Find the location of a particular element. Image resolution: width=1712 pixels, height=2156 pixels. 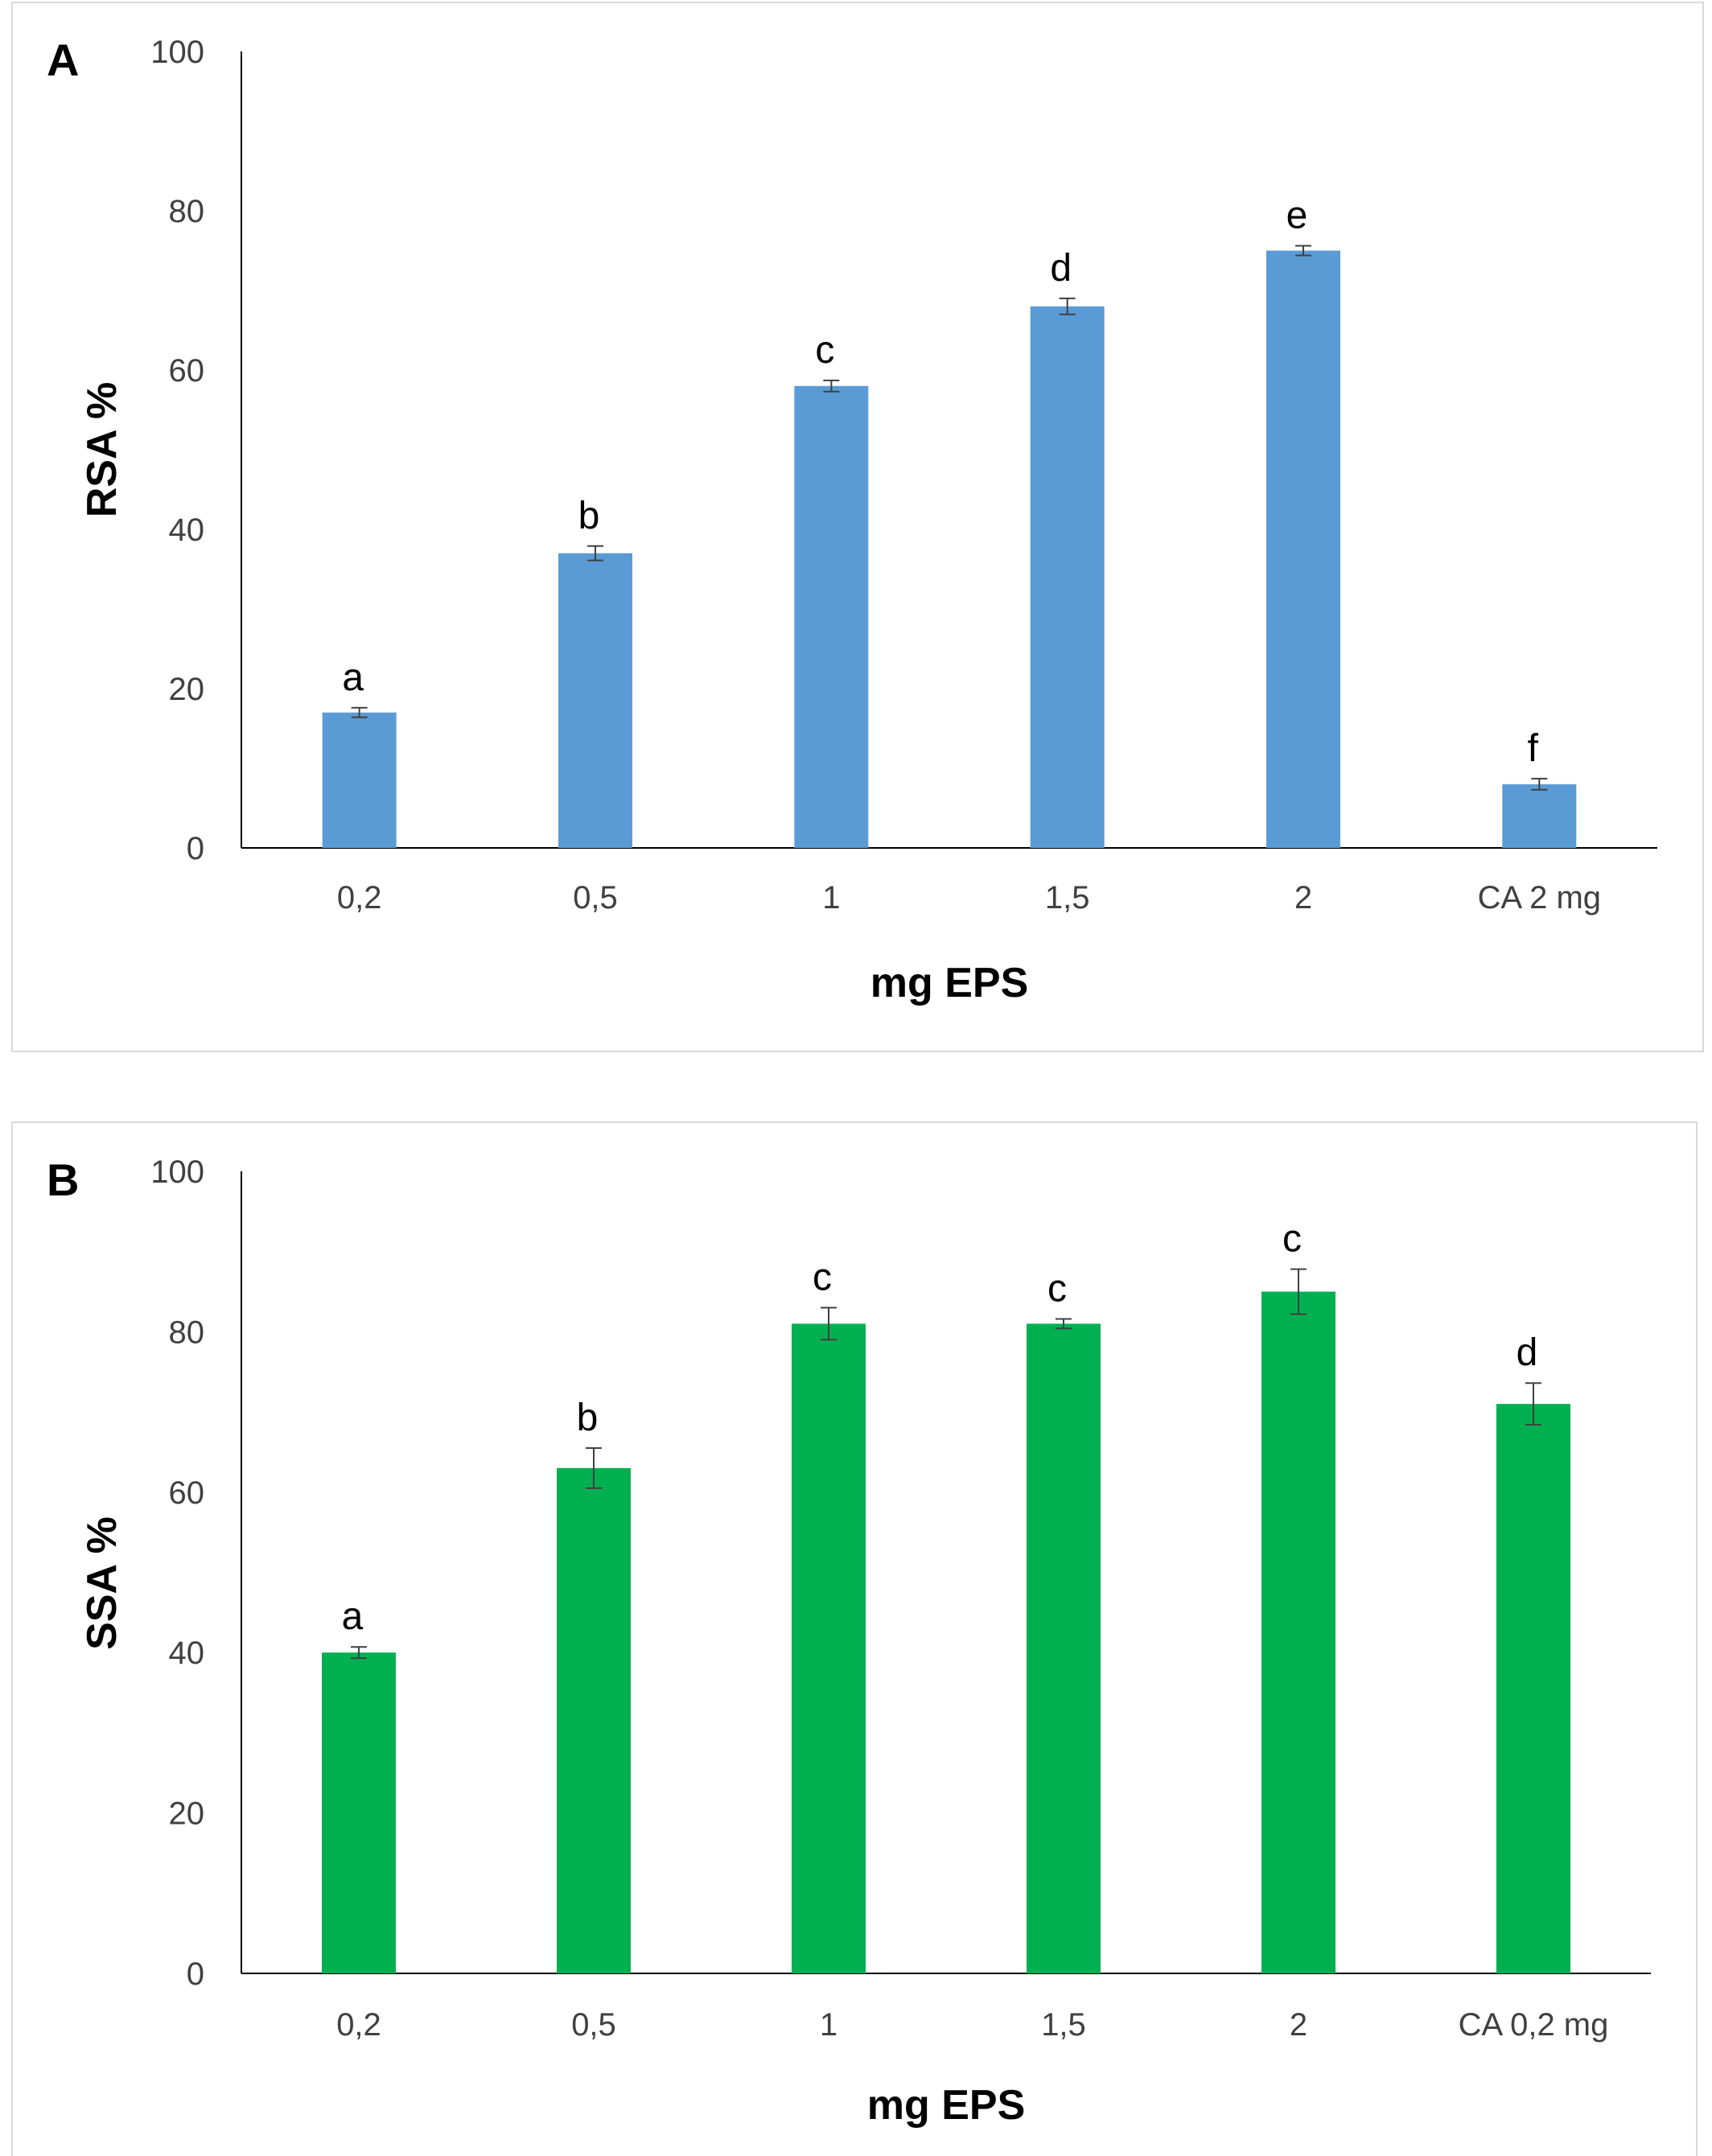

y-axis-title: SSA % is located at coordinates (102, 1583).